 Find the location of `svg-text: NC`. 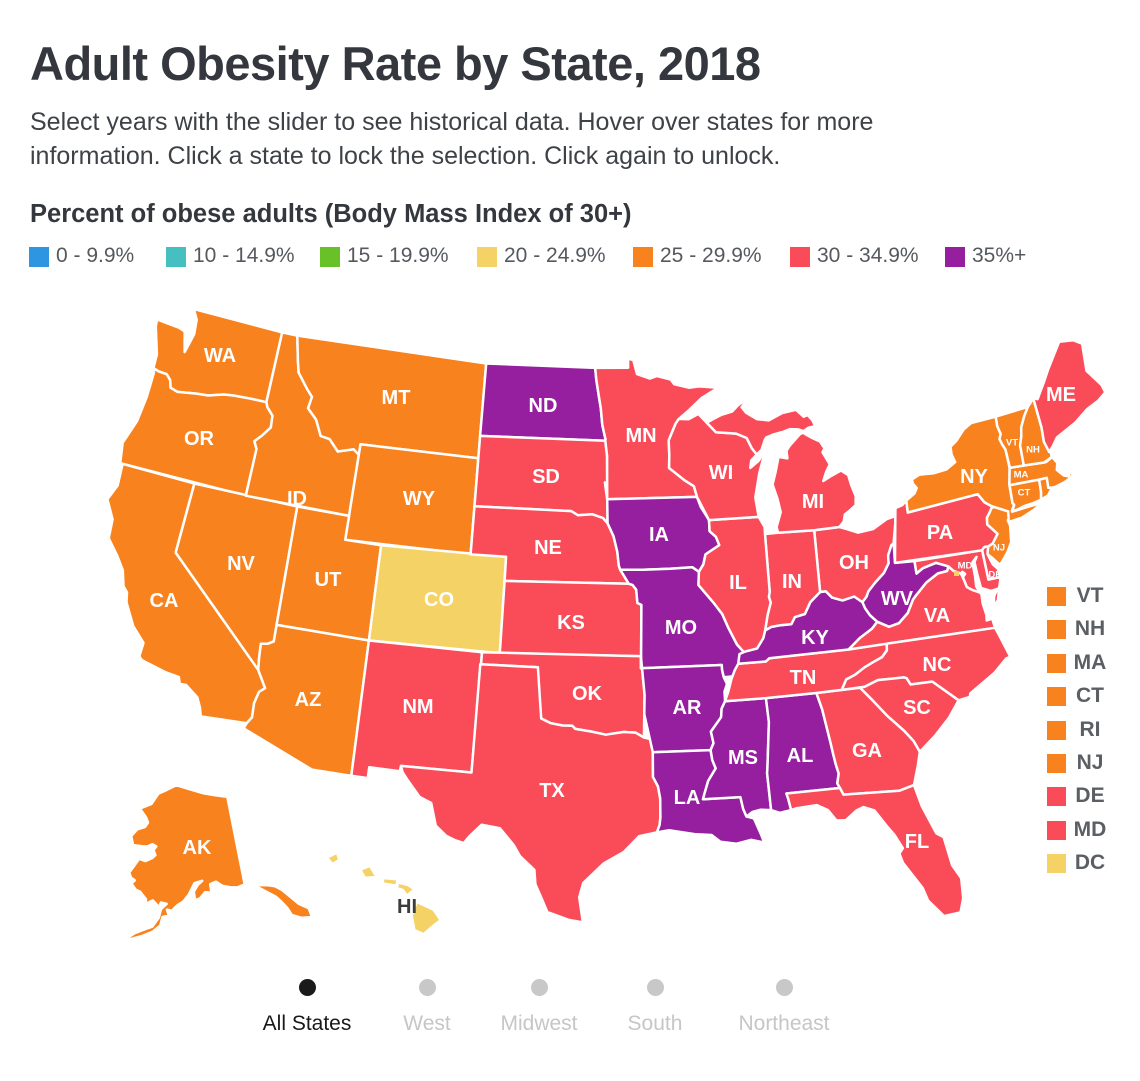

svg-text: NC is located at coordinates (937, 665).